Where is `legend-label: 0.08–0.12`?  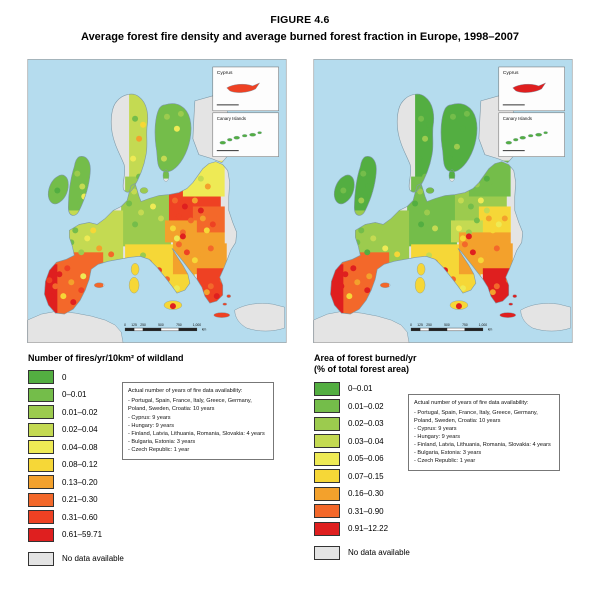
legend-label: 0.08–0.12 is located at coordinates (80, 465).